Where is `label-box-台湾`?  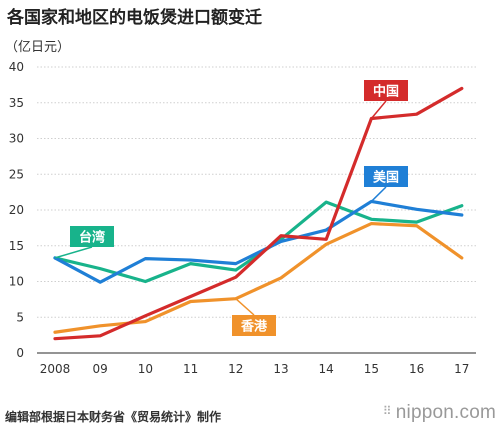 label-box-台湾 is located at coordinates (92, 236).